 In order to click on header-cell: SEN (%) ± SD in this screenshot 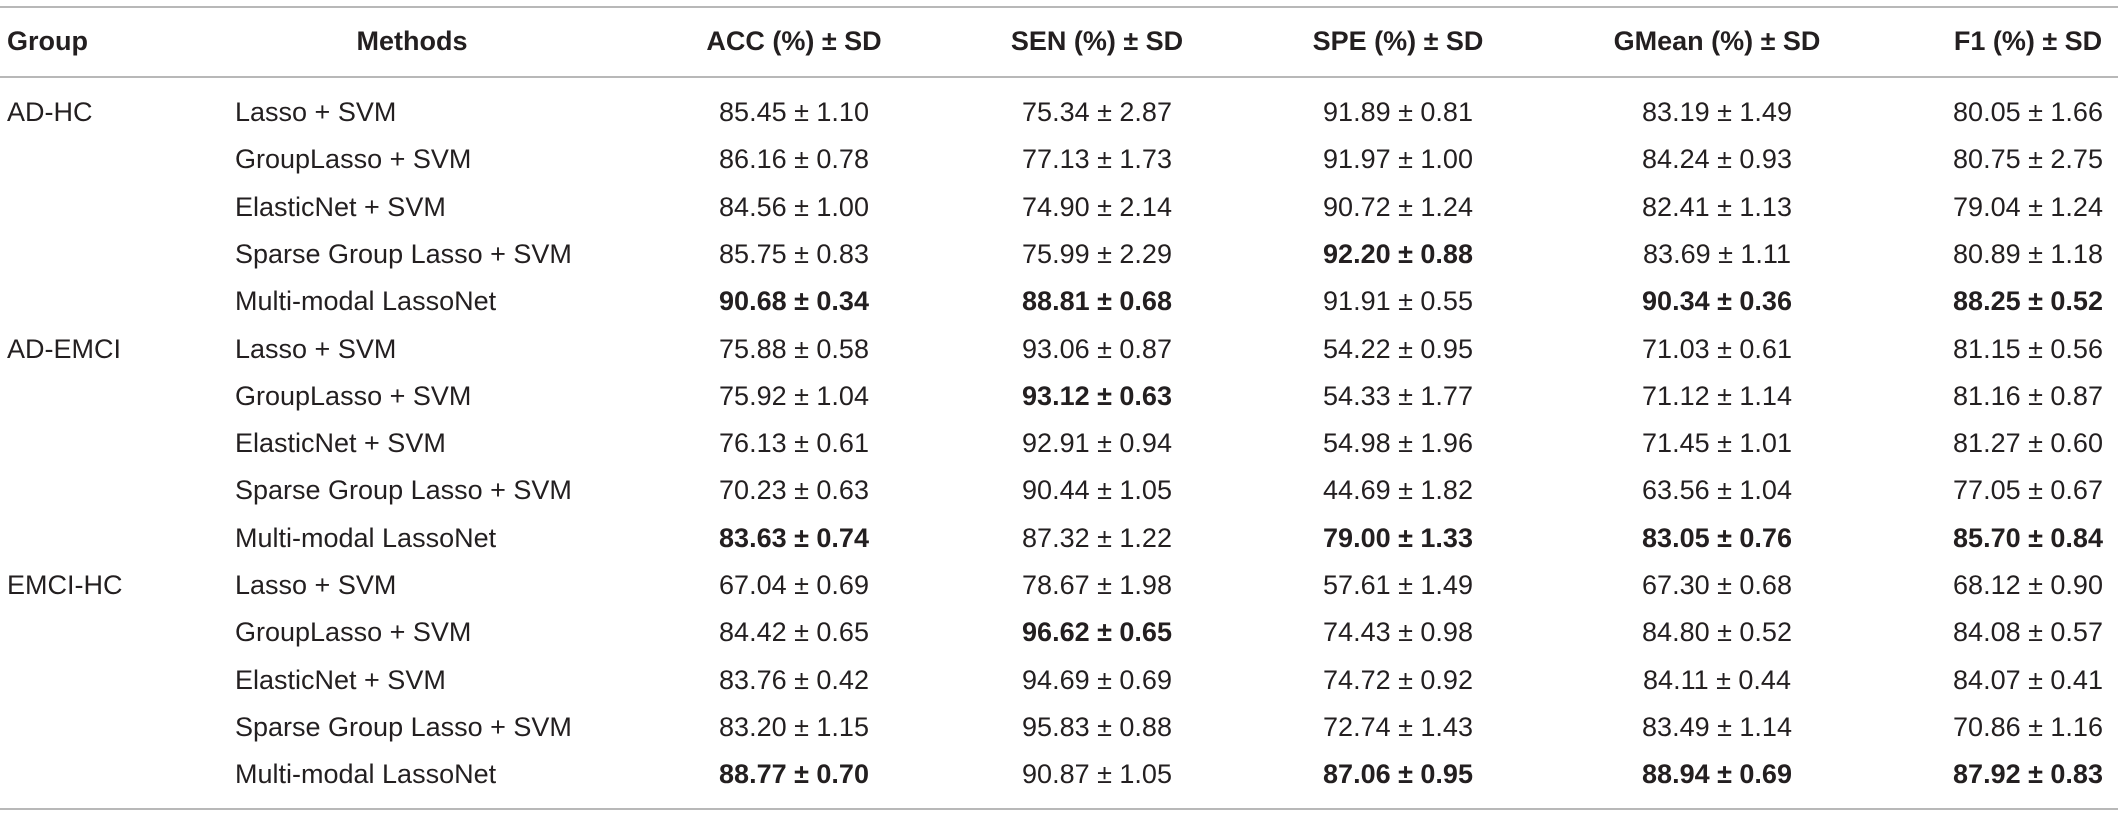, I will do `click(1097, 41)`.